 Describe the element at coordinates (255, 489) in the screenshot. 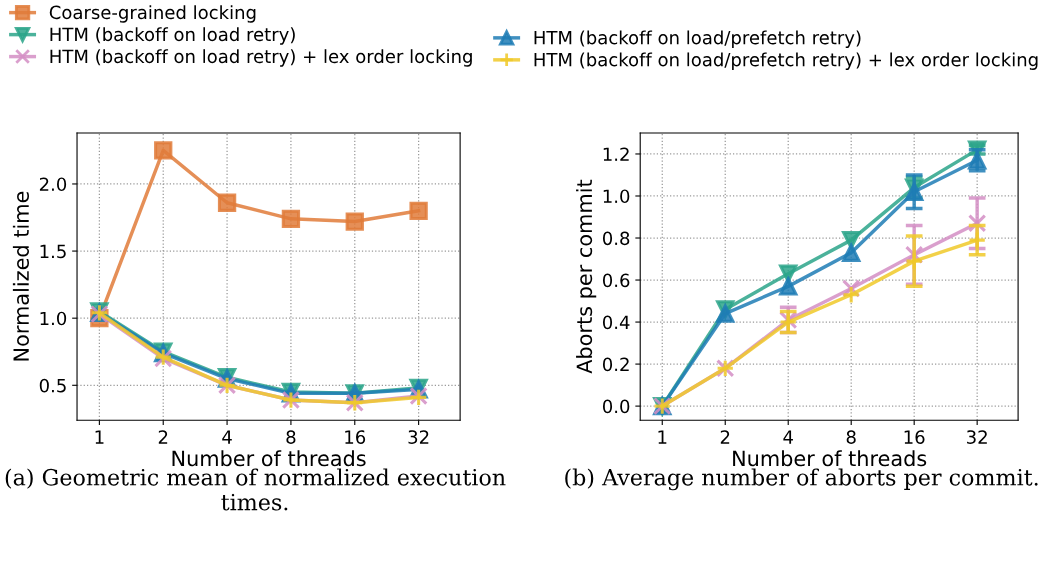

I see `text: (a) Geometric mean of normalized execution times.` at that location.